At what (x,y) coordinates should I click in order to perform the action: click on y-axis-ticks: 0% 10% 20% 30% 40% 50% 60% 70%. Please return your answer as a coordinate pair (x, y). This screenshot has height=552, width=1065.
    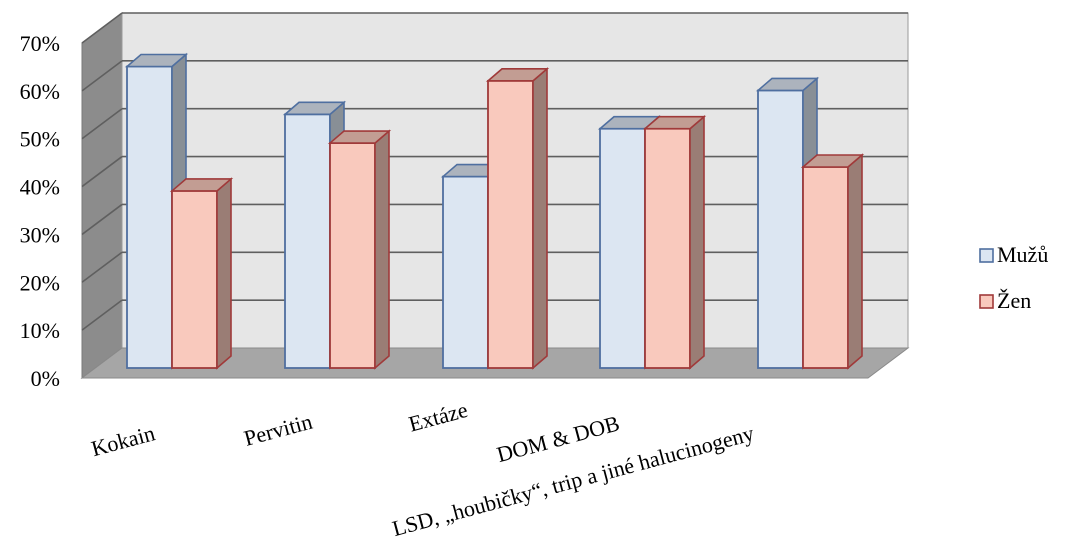
    Looking at the image, I should click on (40, 211).